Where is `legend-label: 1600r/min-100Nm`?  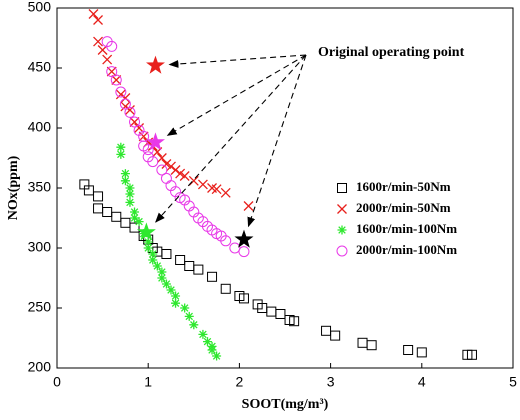
legend-label: 1600r/min-100Nm is located at coordinates (406, 228).